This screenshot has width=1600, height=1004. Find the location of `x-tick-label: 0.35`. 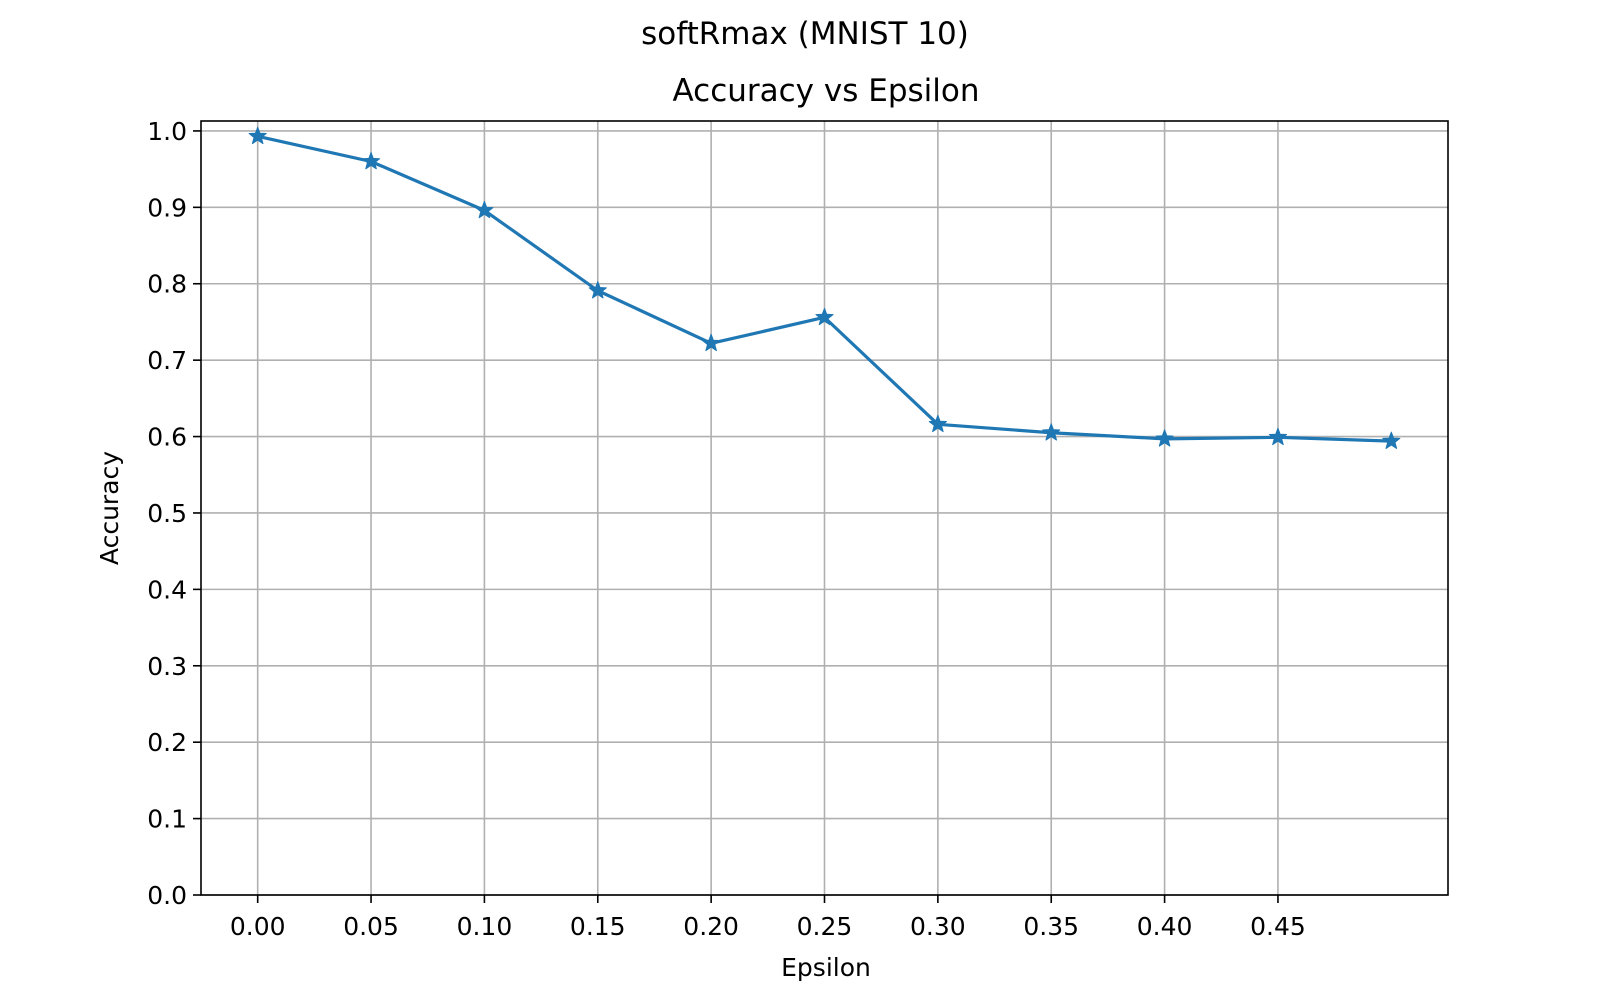

x-tick-label: 0.35 is located at coordinates (1051, 926).